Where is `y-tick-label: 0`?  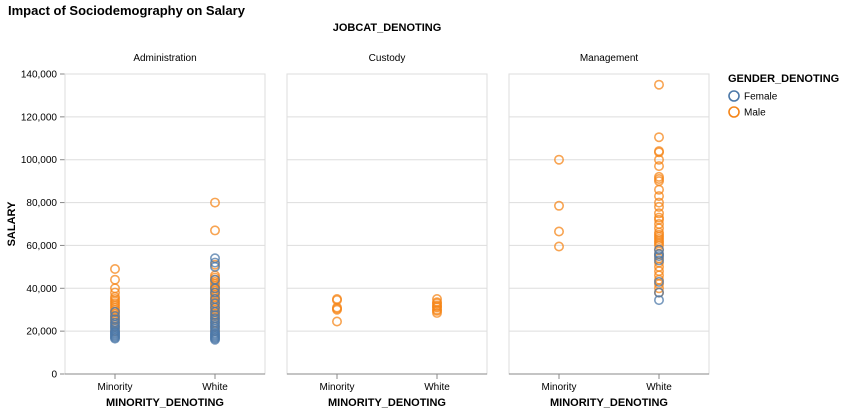 y-tick-label: 0 is located at coordinates (54, 375).